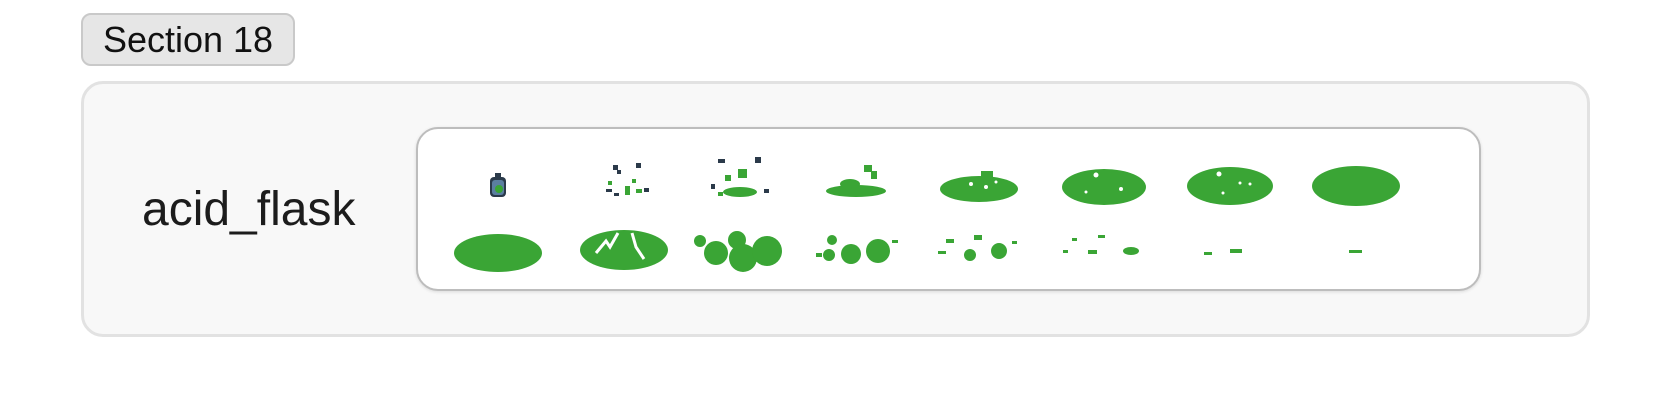 This screenshot has height=416, width=1664. Describe the element at coordinates (188, 39) in the screenshot. I see `section-badge: Section 18` at that location.